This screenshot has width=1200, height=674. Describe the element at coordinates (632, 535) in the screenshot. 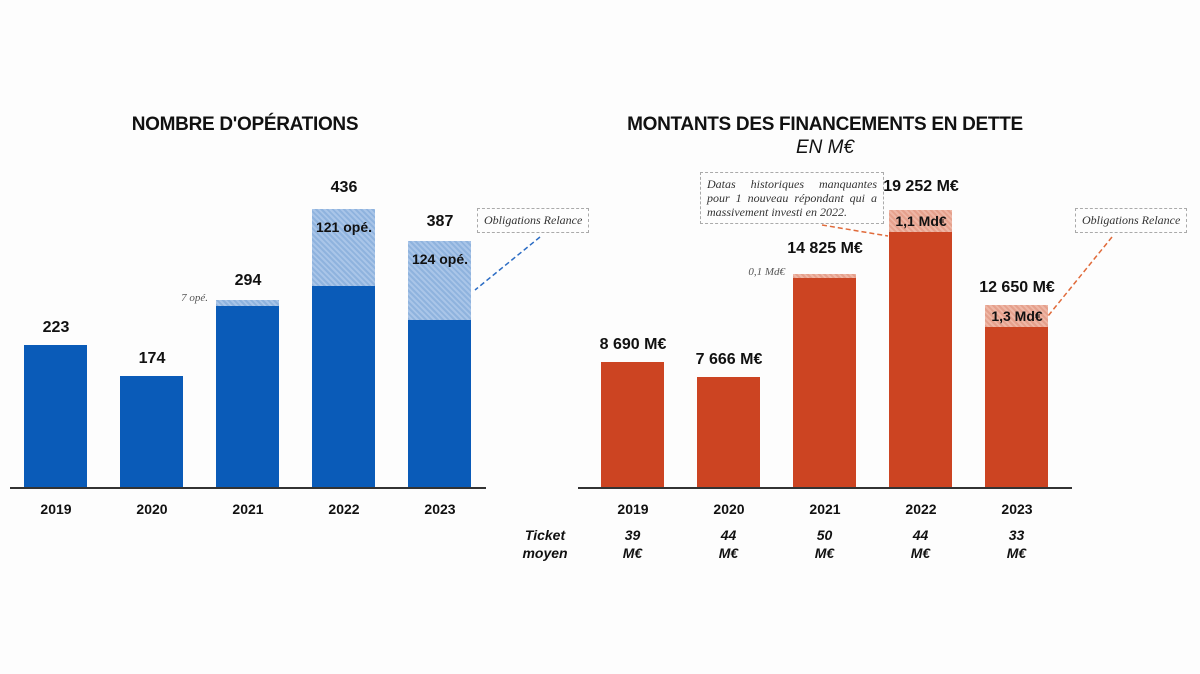

I see `ticket-amount: 39` at that location.